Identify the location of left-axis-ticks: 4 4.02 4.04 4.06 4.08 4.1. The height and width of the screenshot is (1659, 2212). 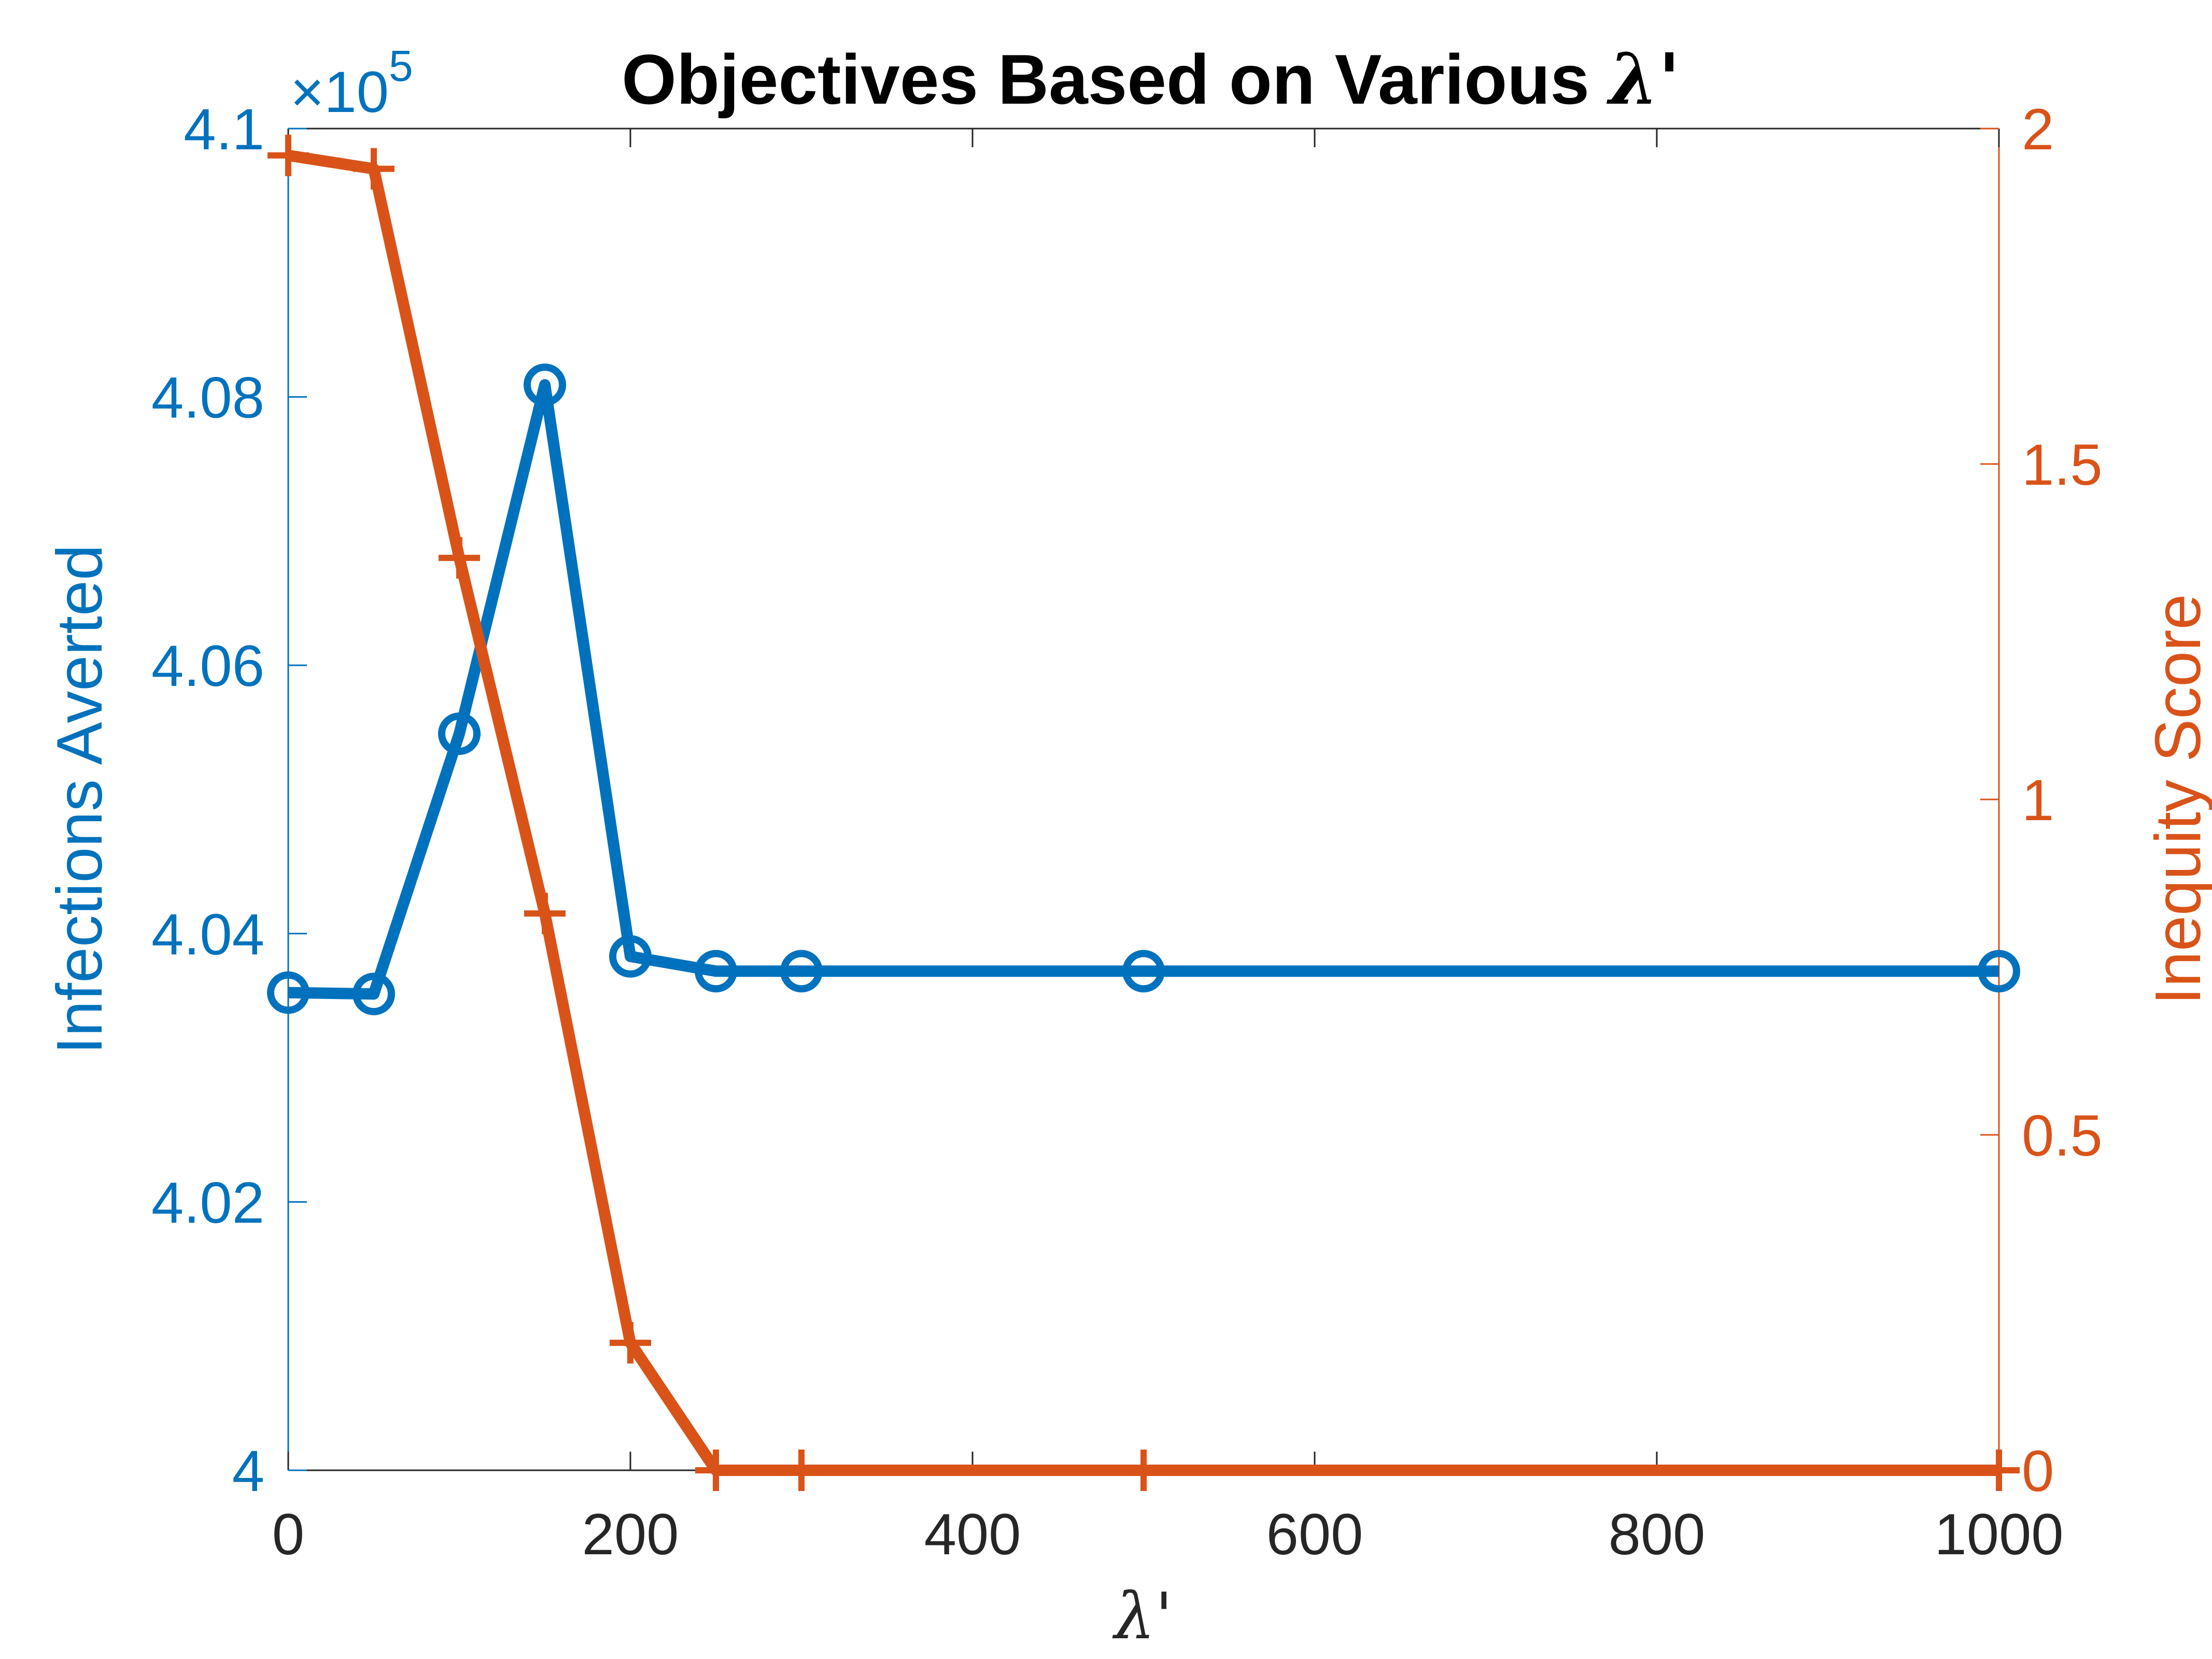
(229, 800).